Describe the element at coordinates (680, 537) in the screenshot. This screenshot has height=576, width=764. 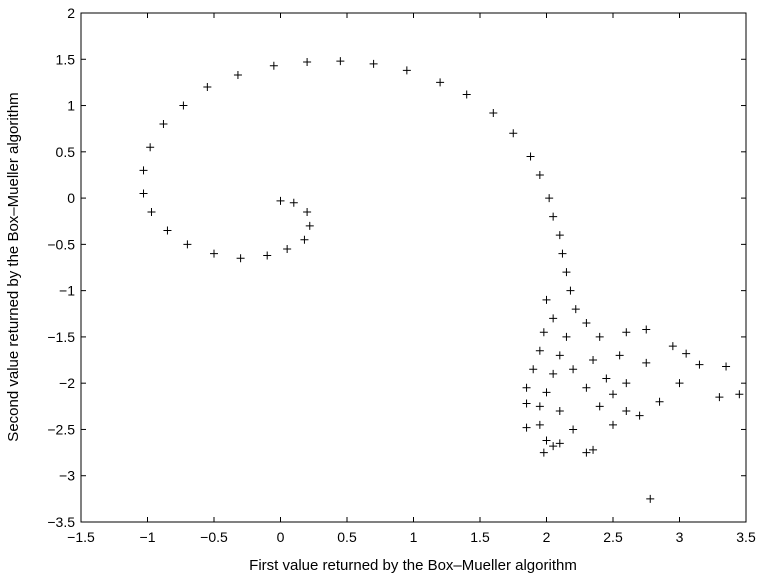
I see `x-tick-label: 3` at that location.